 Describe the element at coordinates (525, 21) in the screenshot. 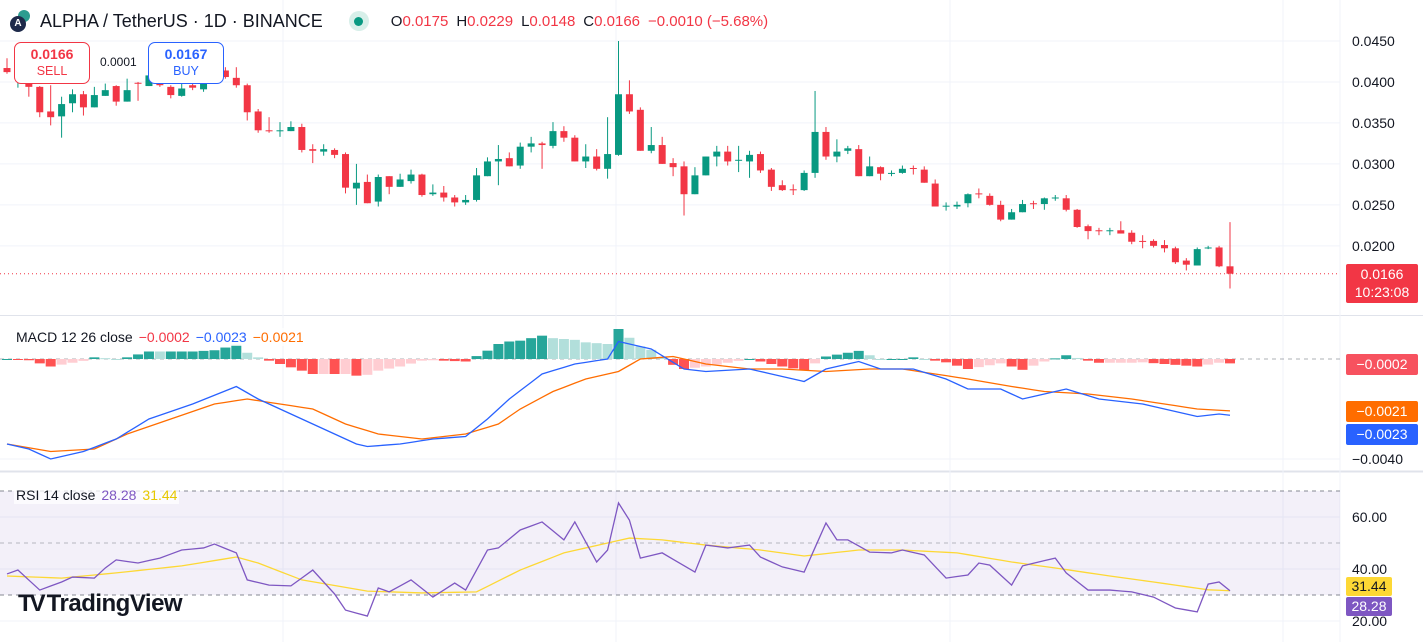

I see `low-label: L` at that location.